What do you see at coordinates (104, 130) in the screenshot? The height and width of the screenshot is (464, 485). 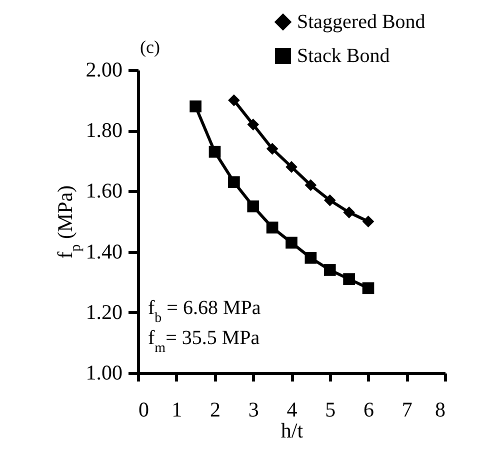 I see `y-tick-label: 1.80` at bounding box center [104, 130].